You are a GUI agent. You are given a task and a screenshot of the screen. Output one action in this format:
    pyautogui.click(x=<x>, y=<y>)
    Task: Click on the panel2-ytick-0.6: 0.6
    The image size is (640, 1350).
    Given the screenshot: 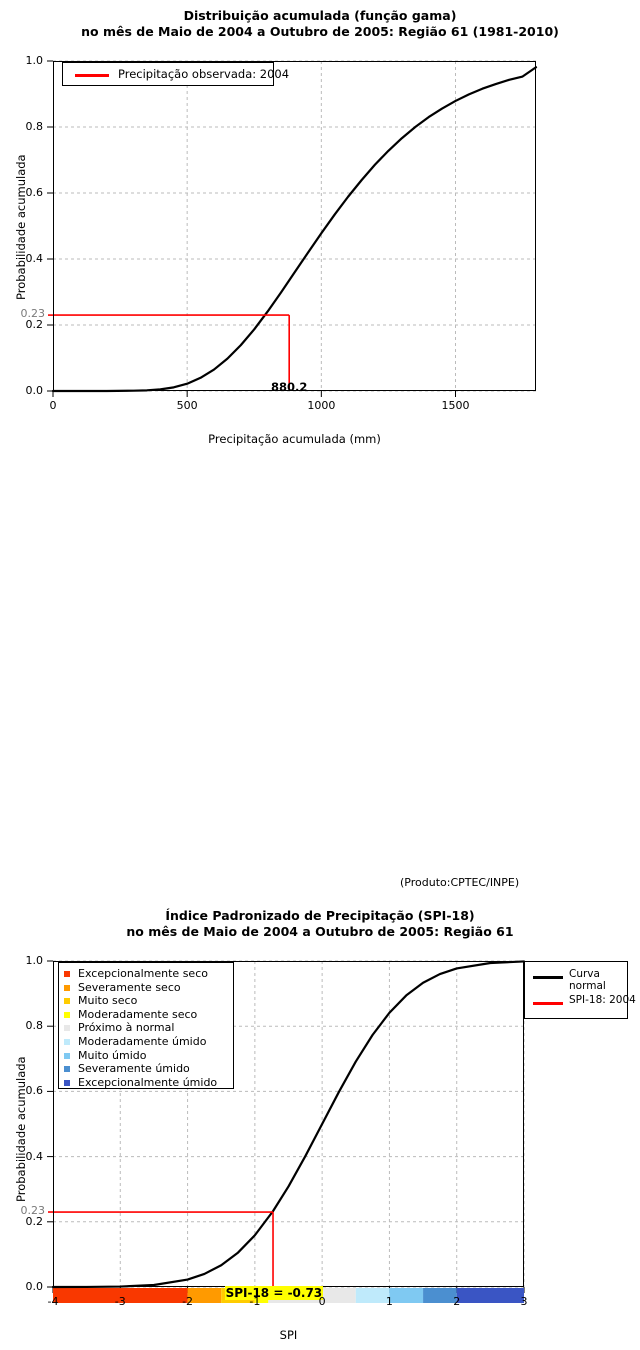 What is the action you would take?
    pyautogui.click(x=34, y=1091)
    